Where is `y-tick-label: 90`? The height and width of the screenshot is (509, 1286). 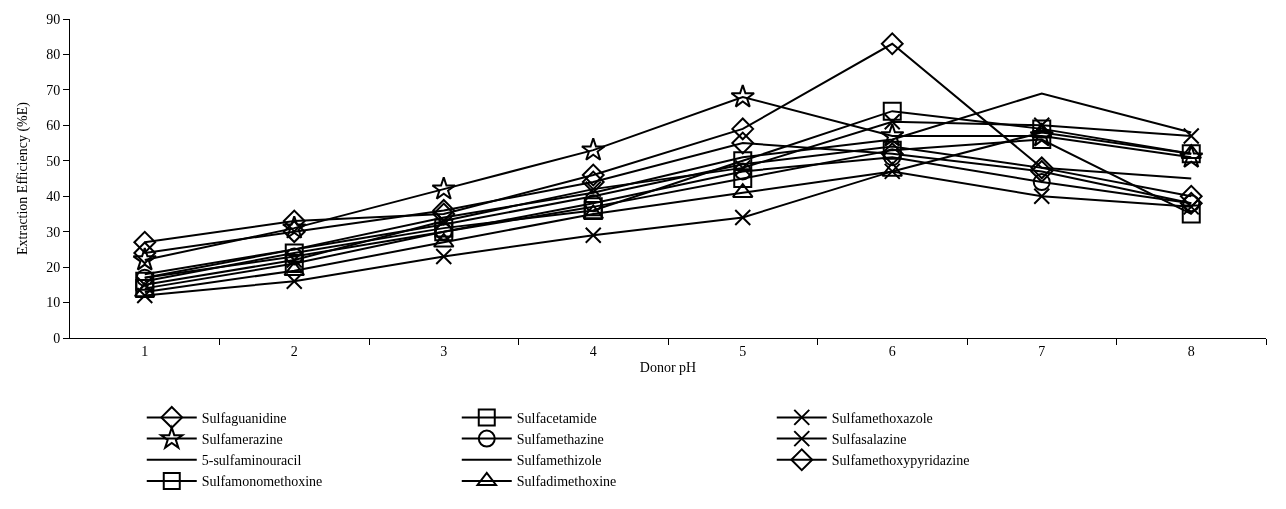
y-tick-label: 90 is located at coordinates (53, 19).